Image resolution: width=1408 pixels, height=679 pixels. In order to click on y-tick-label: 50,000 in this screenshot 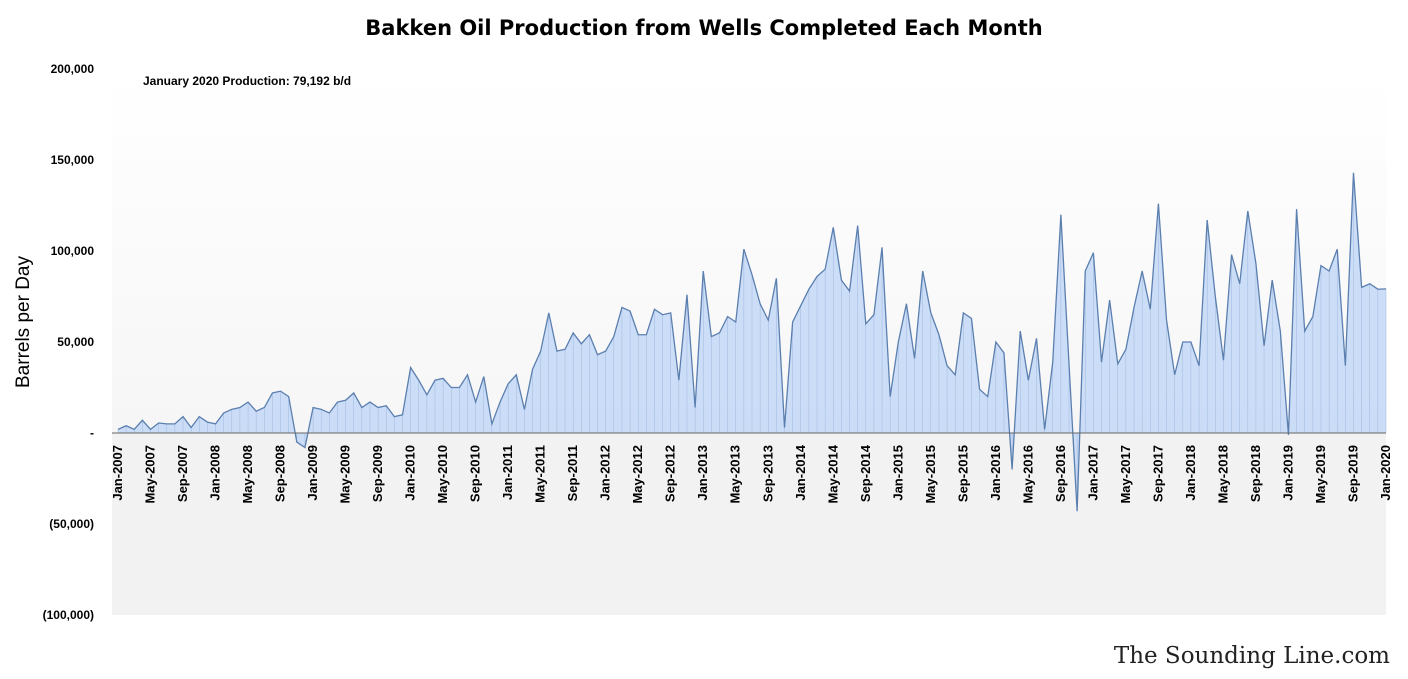, I will do `click(75, 342)`.